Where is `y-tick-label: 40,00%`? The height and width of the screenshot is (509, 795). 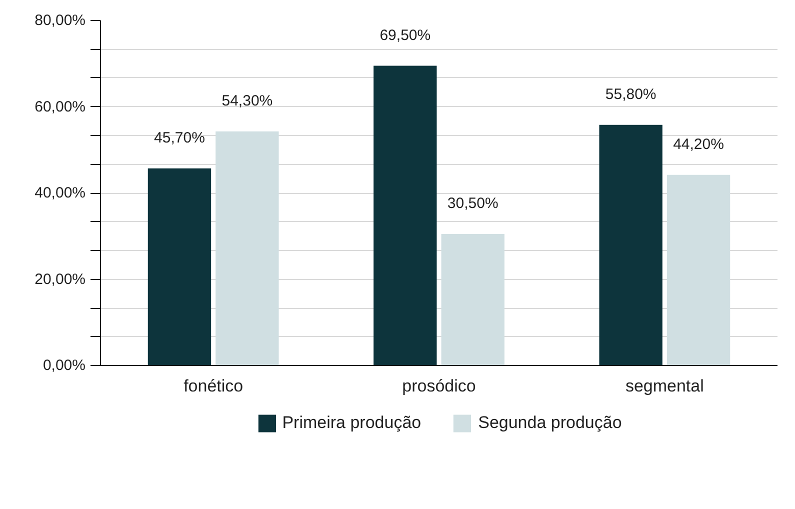 y-tick-label: 40,00% is located at coordinates (60, 193).